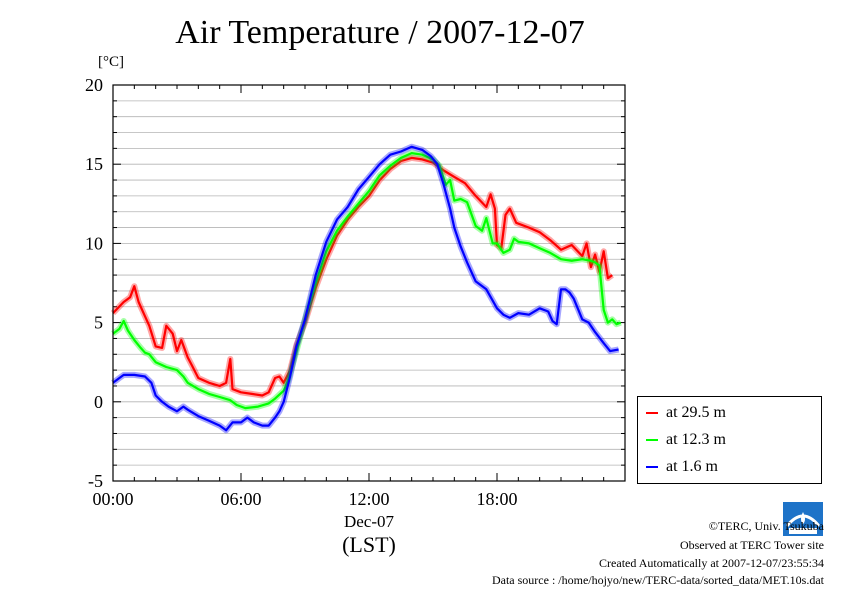  What do you see at coordinates (692, 466) in the screenshot?
I see `legend-label-1-6m: at 1.6 m` at bounding box center [692, 466].